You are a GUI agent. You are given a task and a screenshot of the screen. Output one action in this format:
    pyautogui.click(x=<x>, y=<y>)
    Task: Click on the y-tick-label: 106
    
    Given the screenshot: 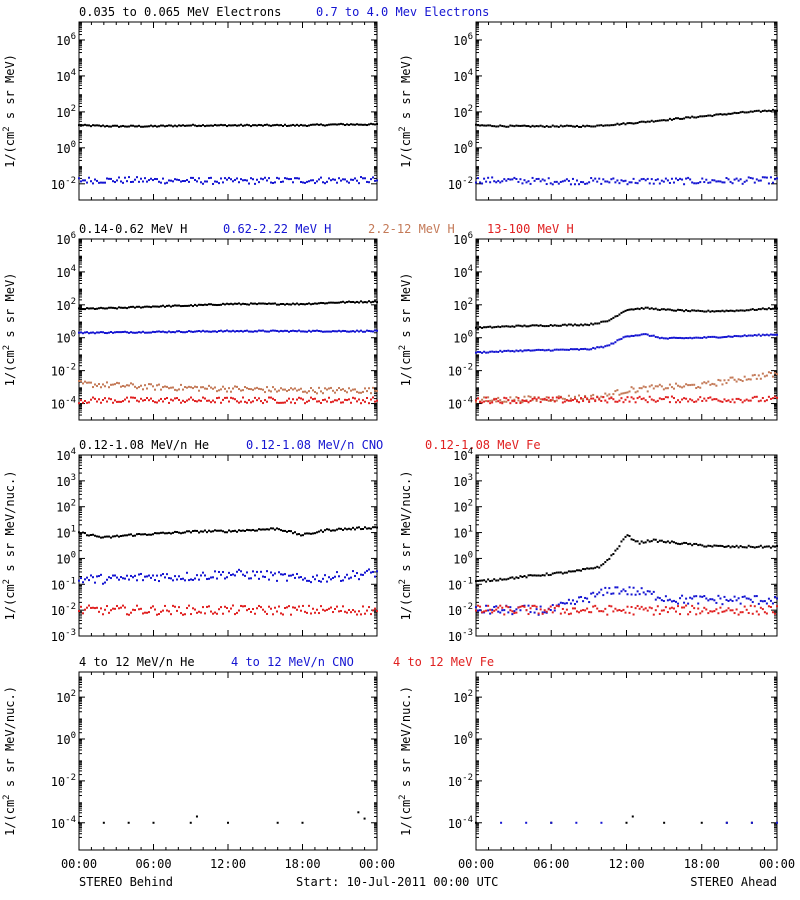 What is the action you would take?
    pyautogui.click(x=66, y=239)
    